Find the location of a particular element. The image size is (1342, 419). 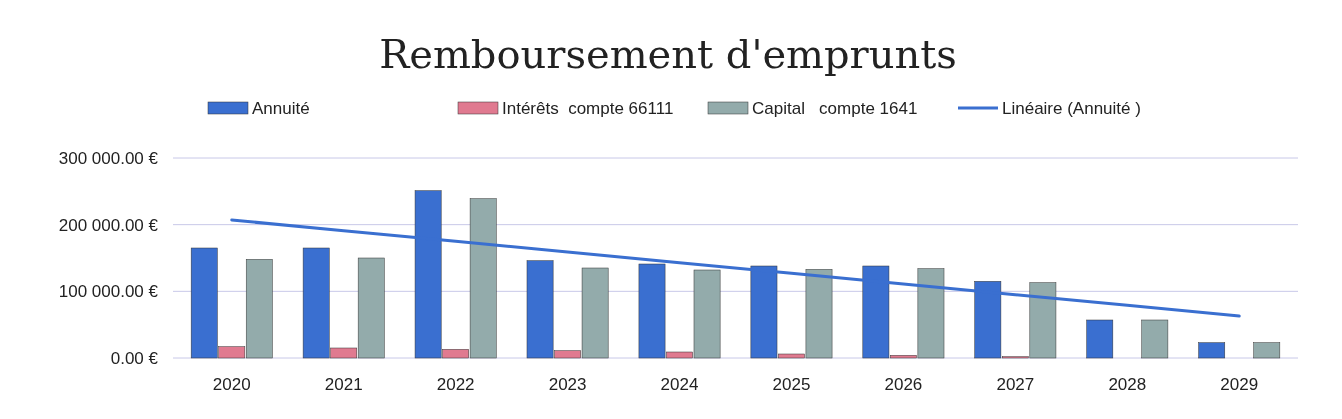

chart-title: Remboursement d'emprunts is located at coordinates (668, 54).